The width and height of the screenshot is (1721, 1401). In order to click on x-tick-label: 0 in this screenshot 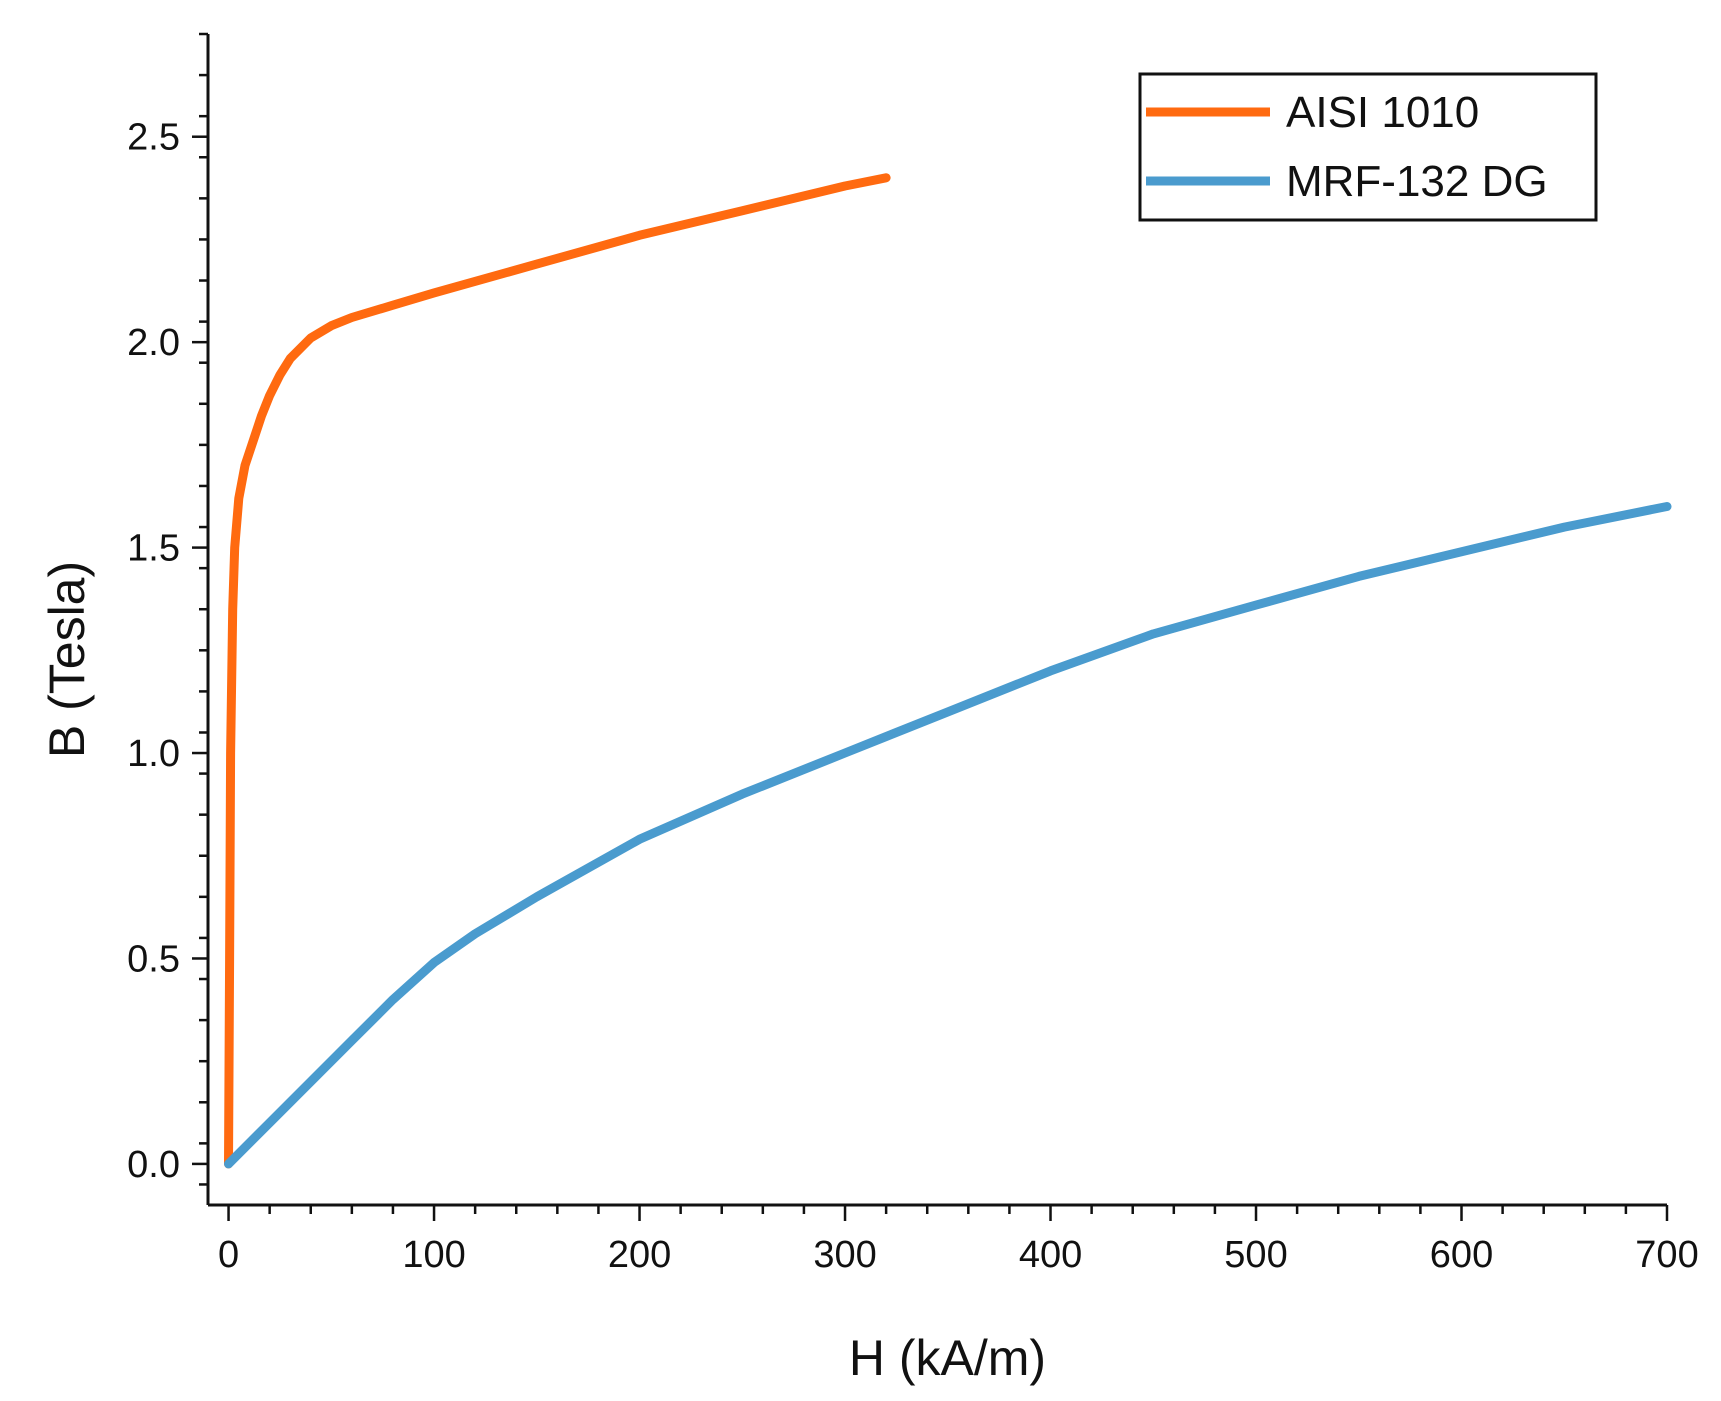, I will do `click(228, 1255)`.